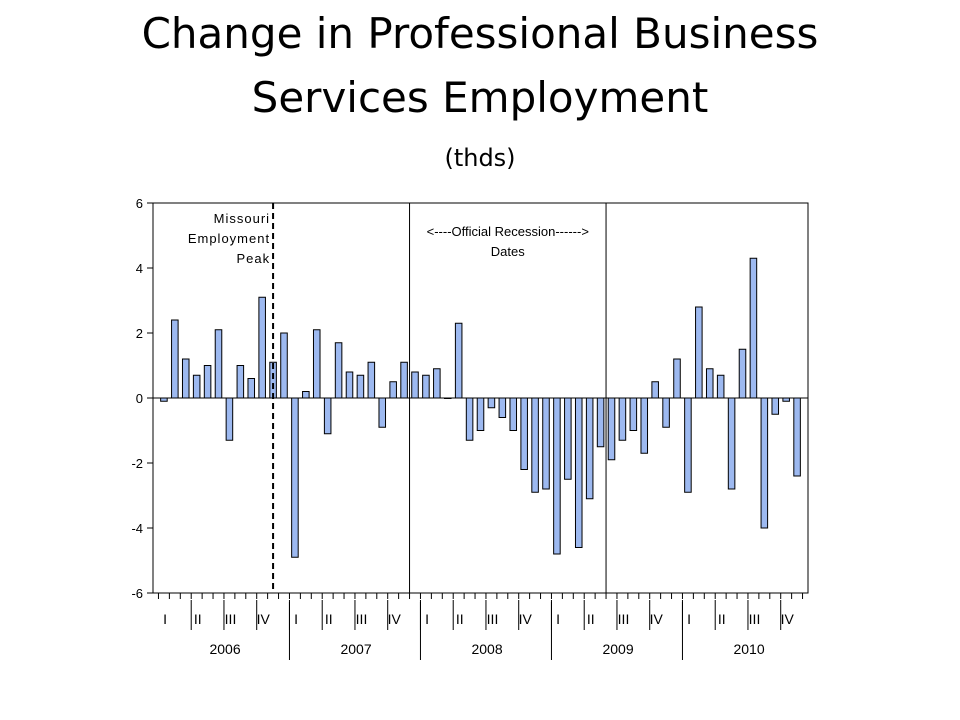 The image size is (960, 720). What do you see at coordinates (229, 238) in the screenshot?
I see `peak-annotation-line-2: Employment` at bounding box center [229, 238].